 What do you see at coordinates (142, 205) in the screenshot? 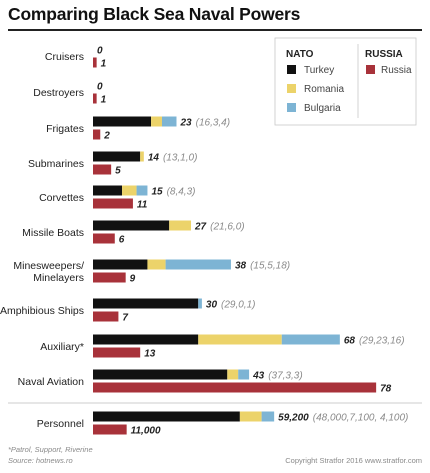
I see `russia-value-label-corvettes: 11` at bounding box center [142, 205].